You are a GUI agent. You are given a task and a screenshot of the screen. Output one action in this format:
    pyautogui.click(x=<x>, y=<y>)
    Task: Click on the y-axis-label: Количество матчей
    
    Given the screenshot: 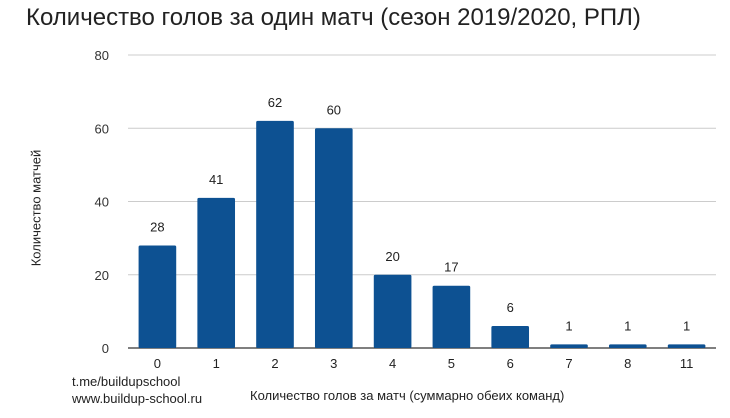 What is the action you would take?
    pyautogui.click(x=36, y=208)
    